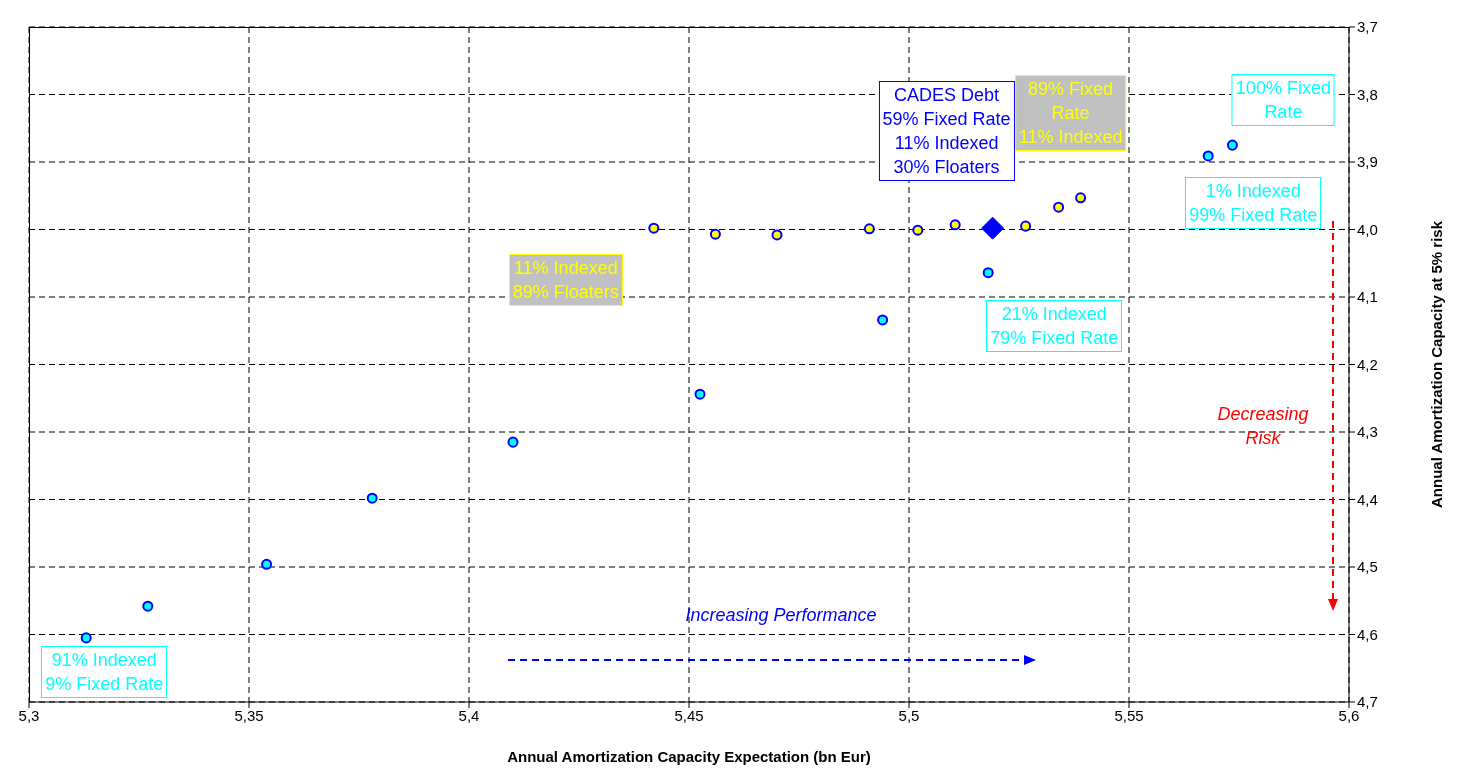 The width and height of the screenshot is (1477, 784). Describe the element at coordinates (1367, 499) in the screenshot. I see `y-tick-label: 4,4` at that location.